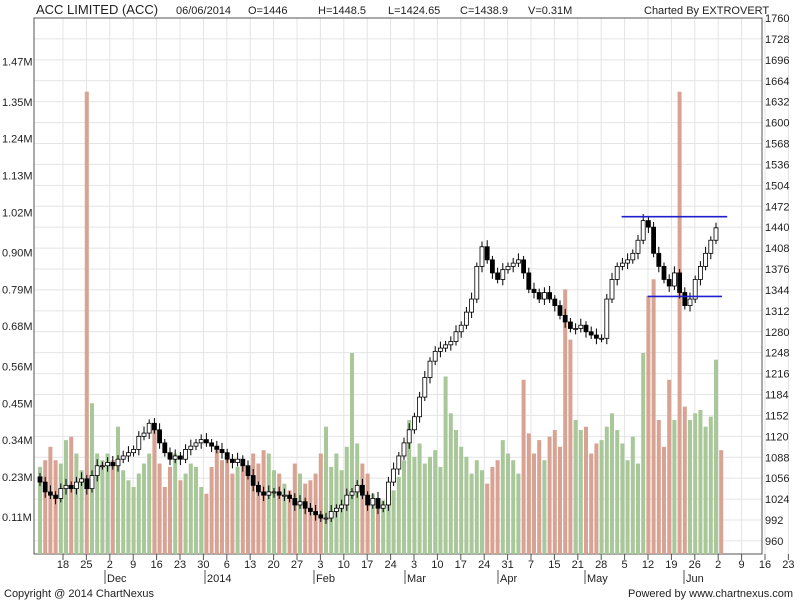 The height and width of the screenshot is (600, 800). Describe the element at coordinates (777, 479) in the screenshot. I see `price-tick-label: 1056` at that location.